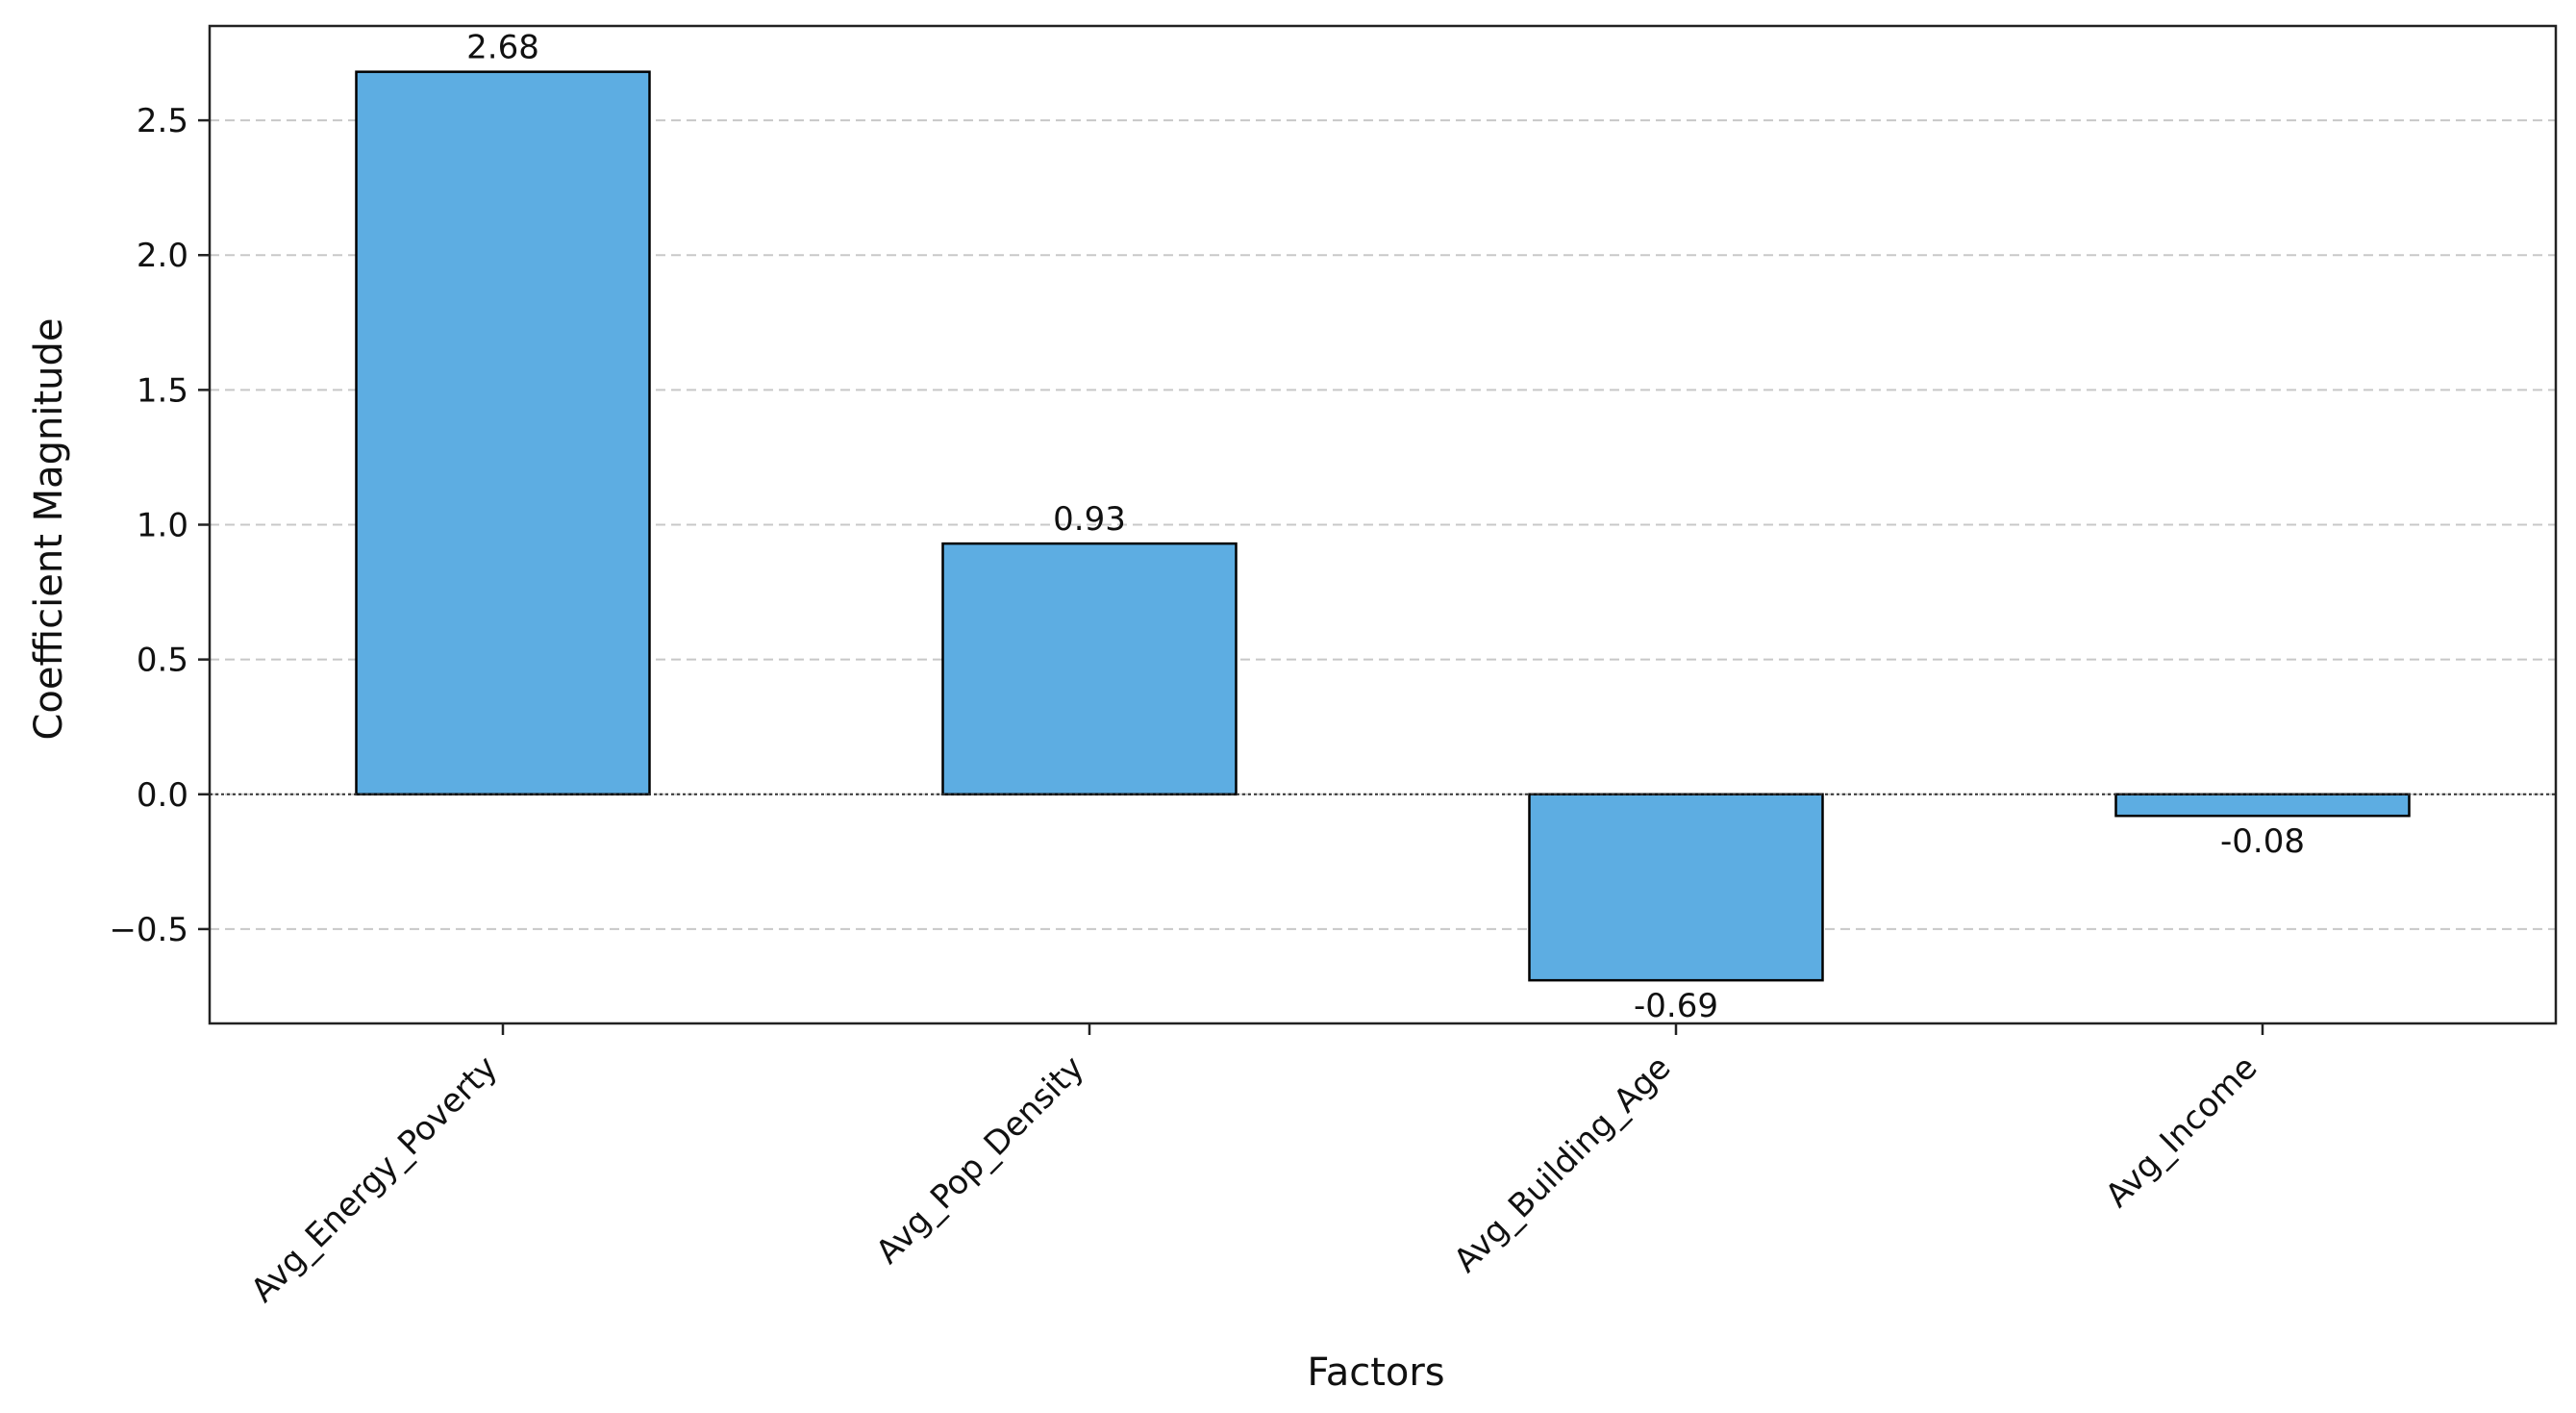 Image resolution: width=2576 pixels, height=1413 pixels. I want to click on x-tick-label: Avg_Income, so click(2181, 1131).